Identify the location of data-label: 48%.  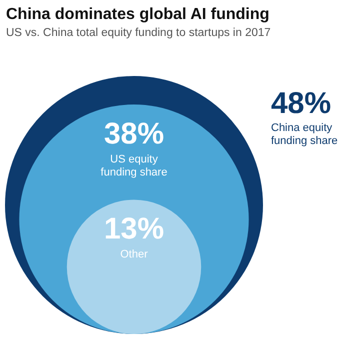
(301, 103).